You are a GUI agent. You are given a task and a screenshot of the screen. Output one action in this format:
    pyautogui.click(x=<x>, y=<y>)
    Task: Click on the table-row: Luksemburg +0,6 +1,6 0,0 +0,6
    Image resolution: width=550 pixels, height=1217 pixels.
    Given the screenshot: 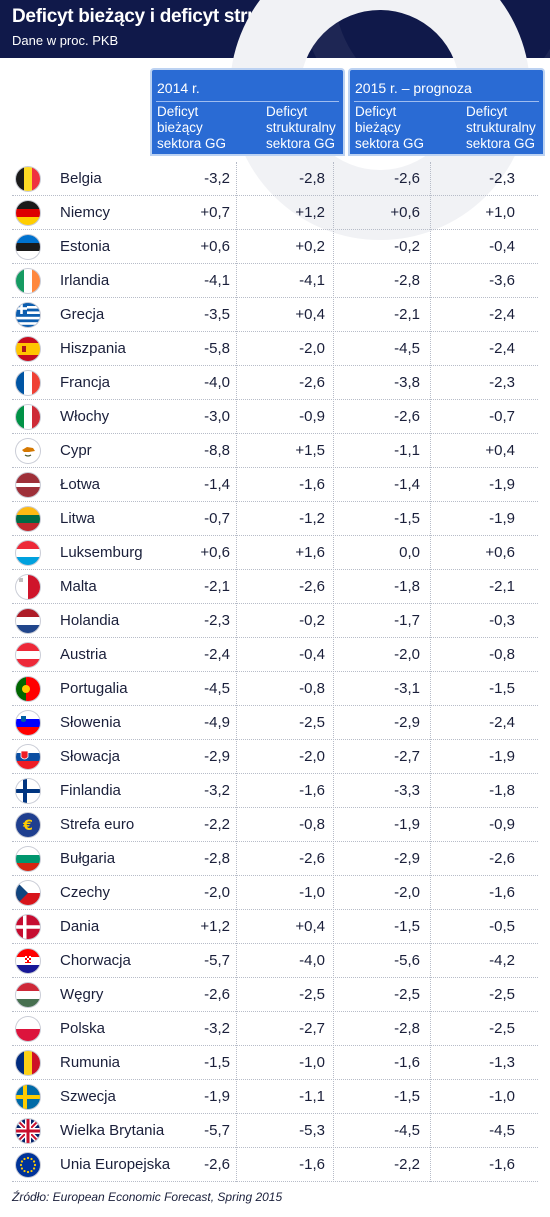 What is the action you would take?
    pyautogui.click(x=275, y=553)
    